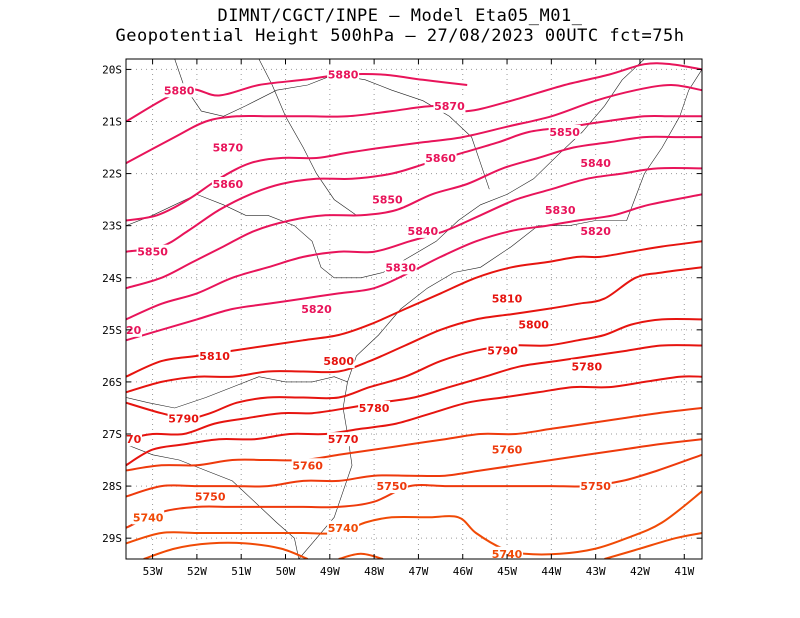 This screenshot has height=618, width=800. I want to click on lat-tick-label: 26S, so click(112, 382).